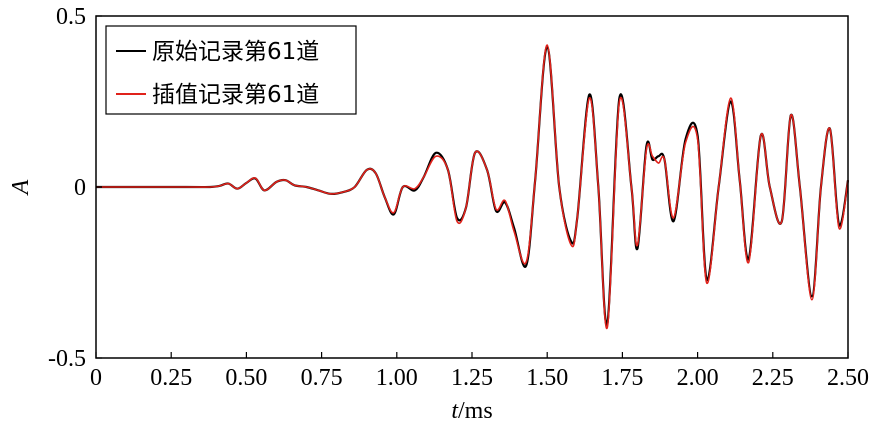 The height and width of the screenshot is (427, 886). Describe the element at coordinates (773, 378) in the screenshot. I see `x-tick-label: 2.25` at that location.